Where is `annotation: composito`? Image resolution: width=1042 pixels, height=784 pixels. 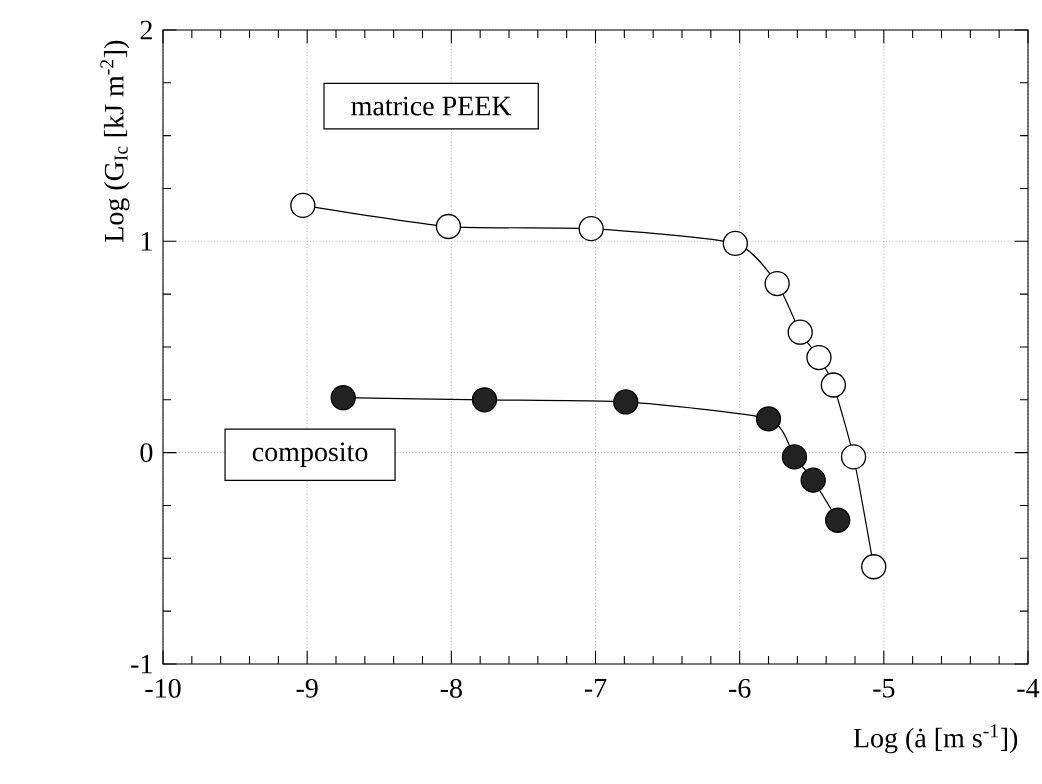 annotation: composito is located at coordinates (310, 455).